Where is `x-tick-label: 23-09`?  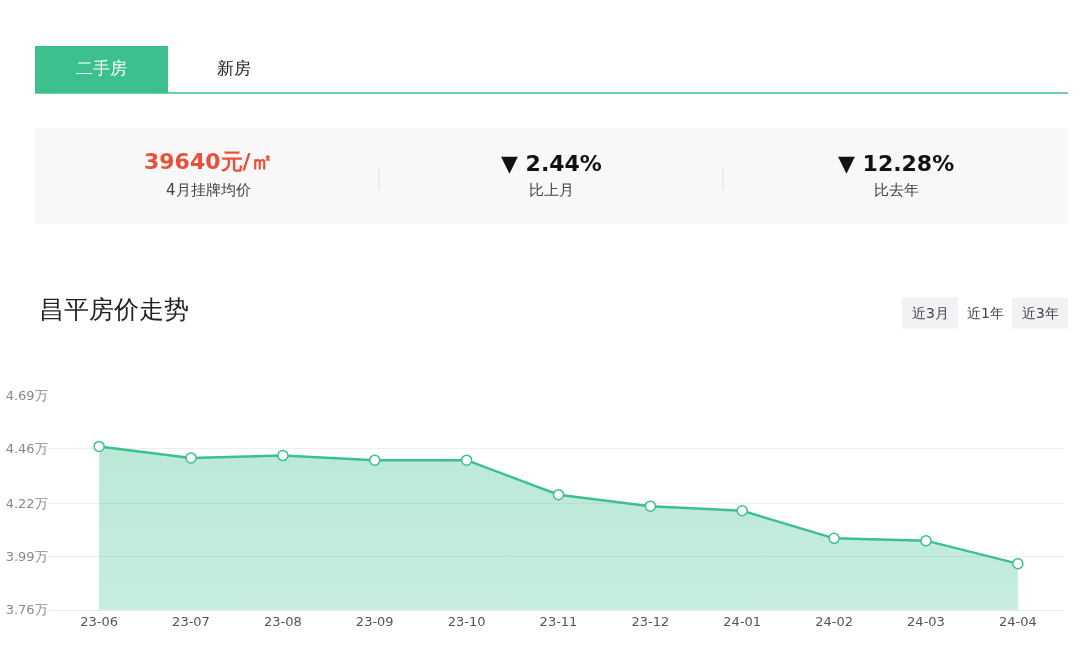 x-tick-label: 23-09 is located at coordinates (374, 622).